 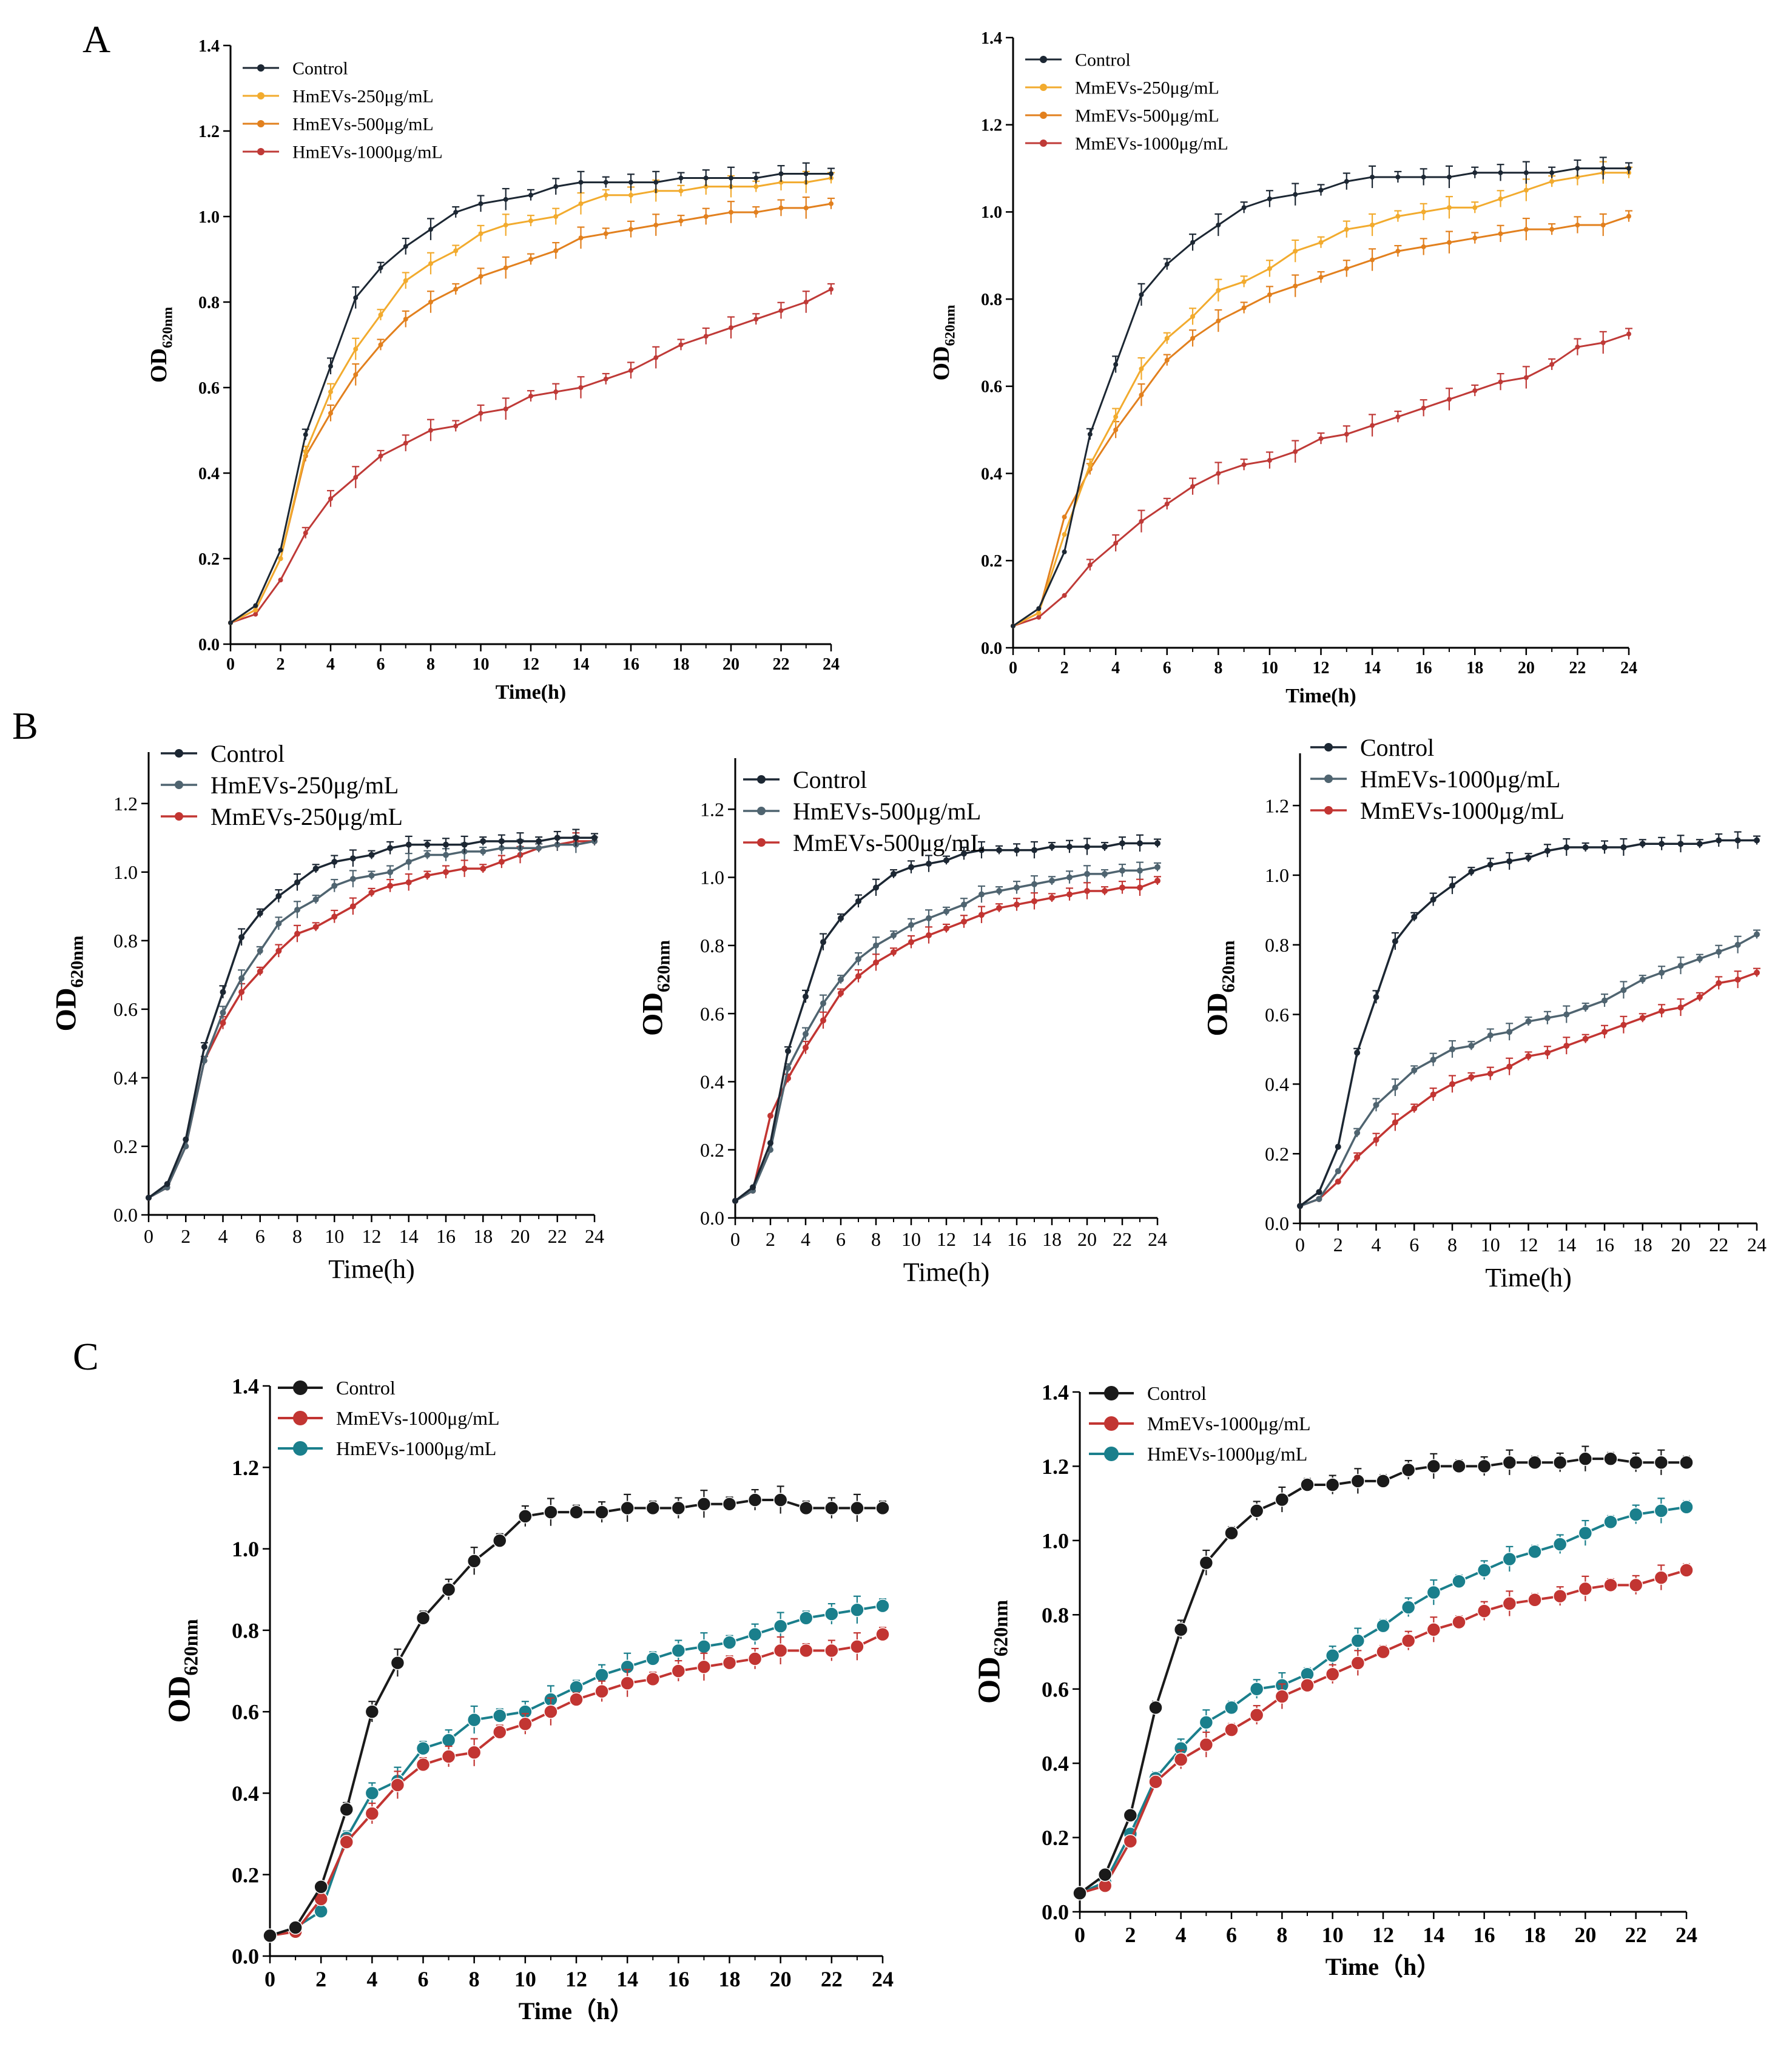 What do you see at coordinates (947, 1272) in the screenshot?
I see `x-axis-label: Time(h)` at bounding box center [947, 1272].